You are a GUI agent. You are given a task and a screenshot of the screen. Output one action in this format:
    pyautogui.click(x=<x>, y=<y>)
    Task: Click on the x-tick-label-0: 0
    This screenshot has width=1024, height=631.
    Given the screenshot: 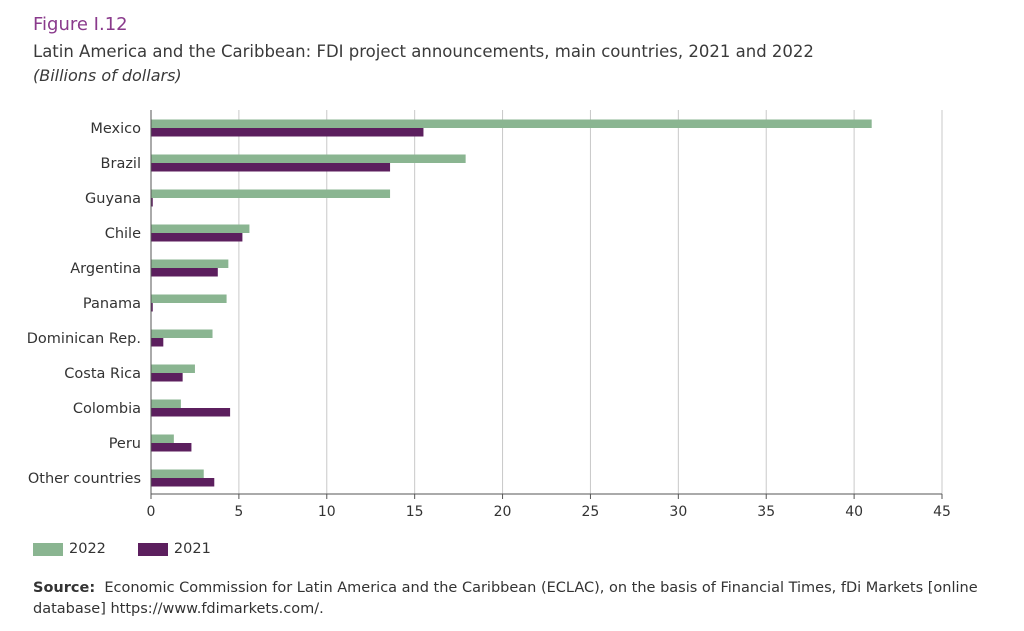 What is the action you would take?
    pyautogui.click(x=151, y=512)
    